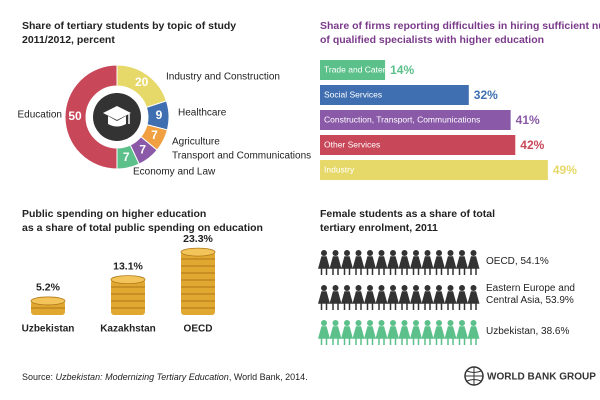 The image size is (600, 400). I want to click on value-label: 23.3%, so click(198, 239).